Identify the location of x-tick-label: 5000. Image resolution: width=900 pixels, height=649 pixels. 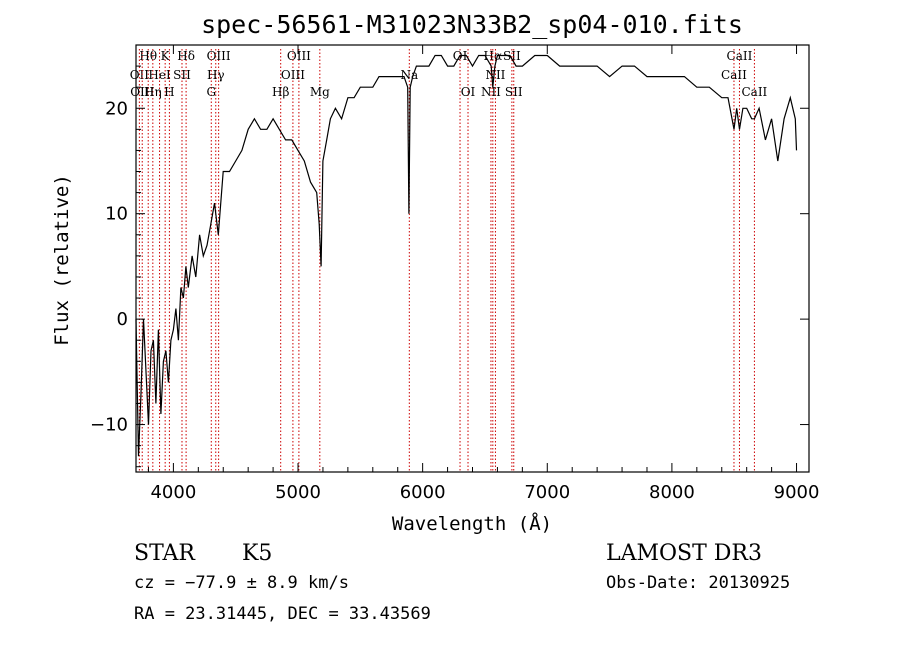
(298, 492).